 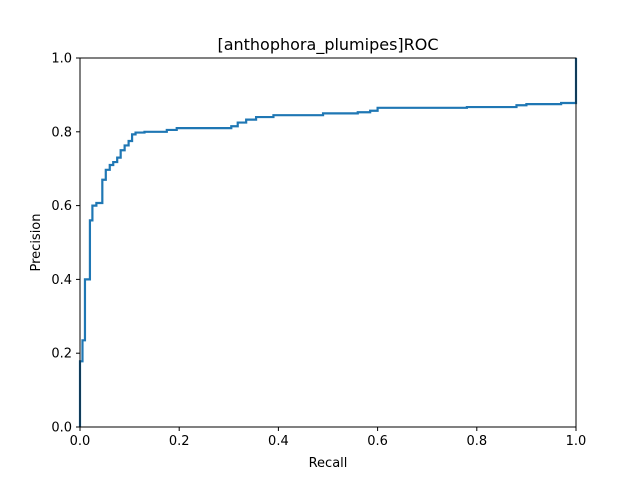 I want to click on x-axis-label: Recall, so click(x=328, y=463).